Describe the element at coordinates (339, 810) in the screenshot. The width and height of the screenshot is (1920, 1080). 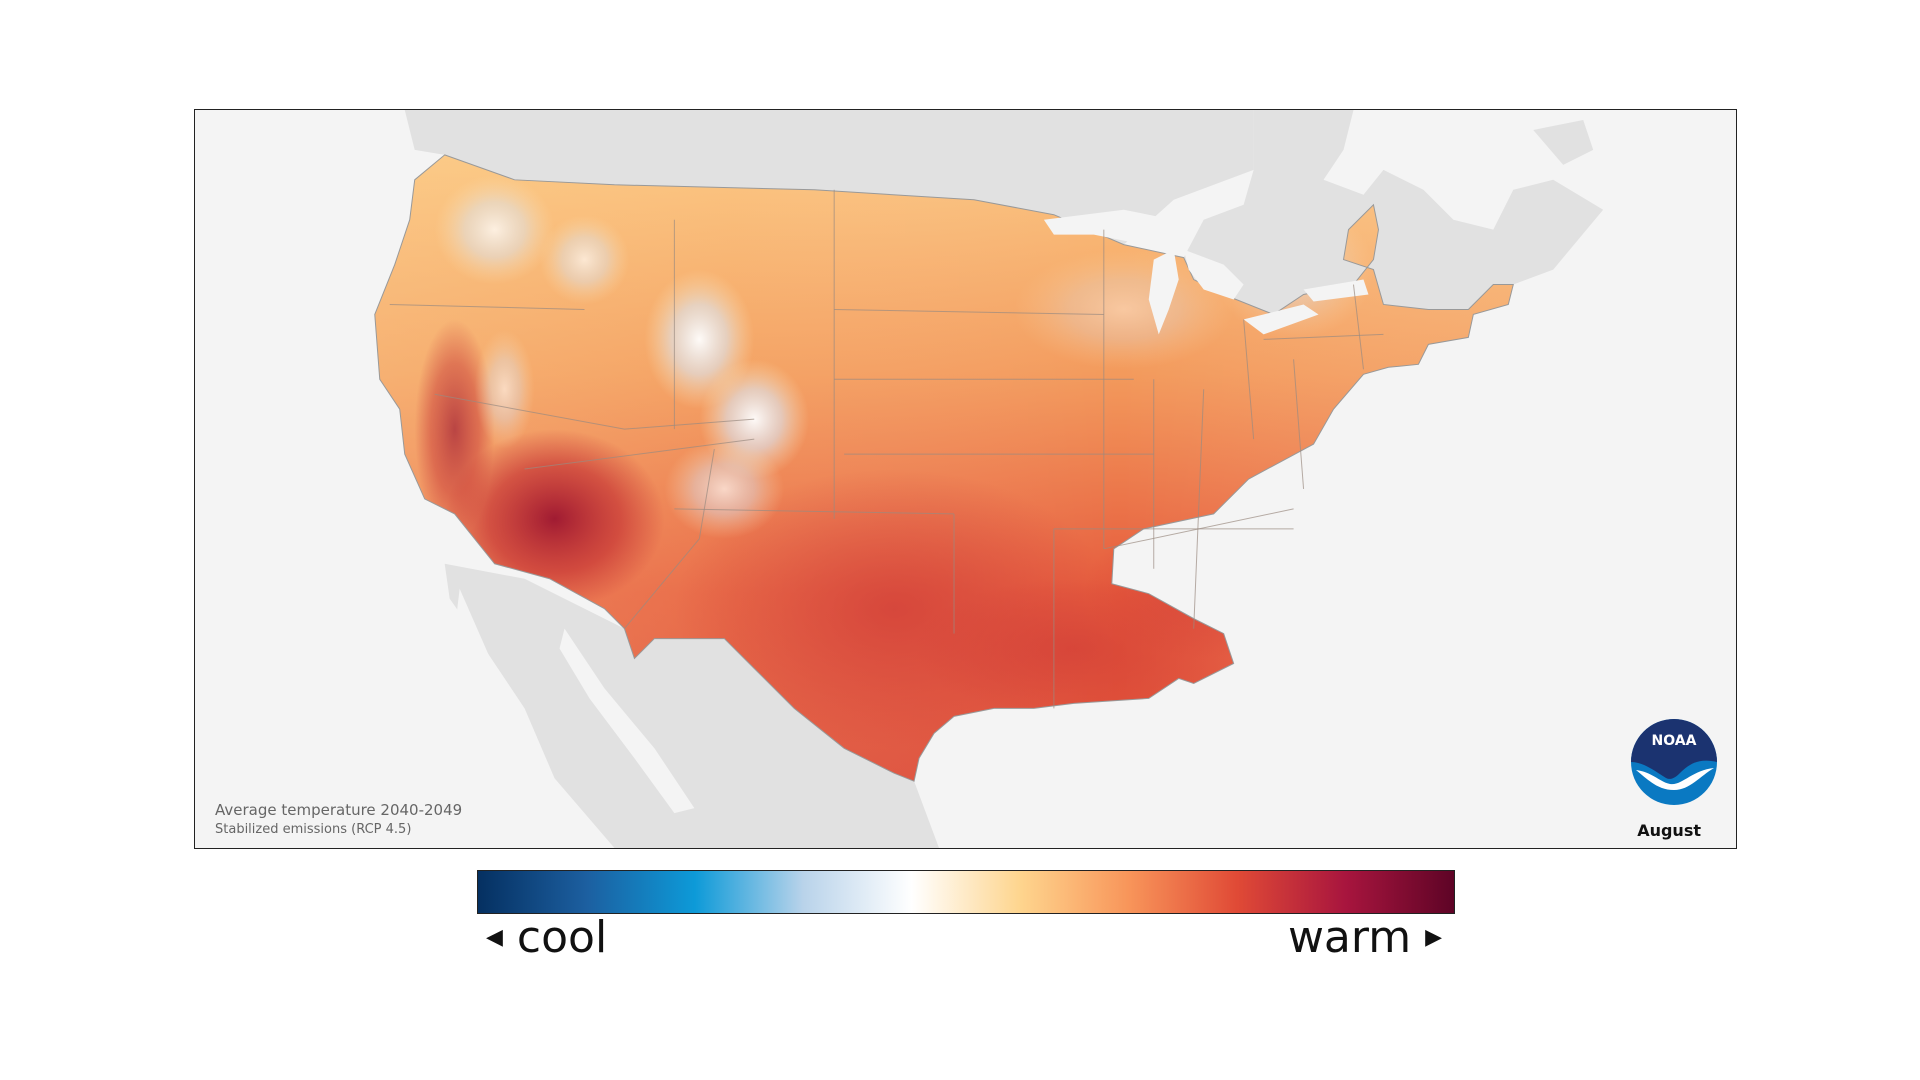
I see `map-caption-title: Average temperature 2040-2049` at that location.